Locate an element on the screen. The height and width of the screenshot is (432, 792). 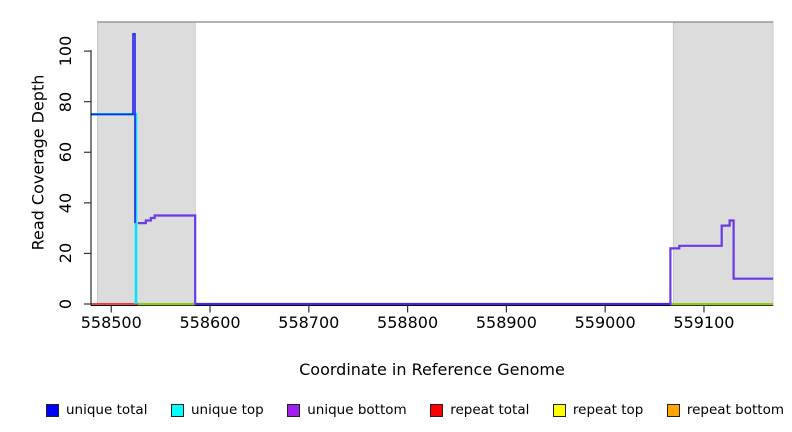
legend-item-repeat-top: repeat top is located at coordinates (598, 410).